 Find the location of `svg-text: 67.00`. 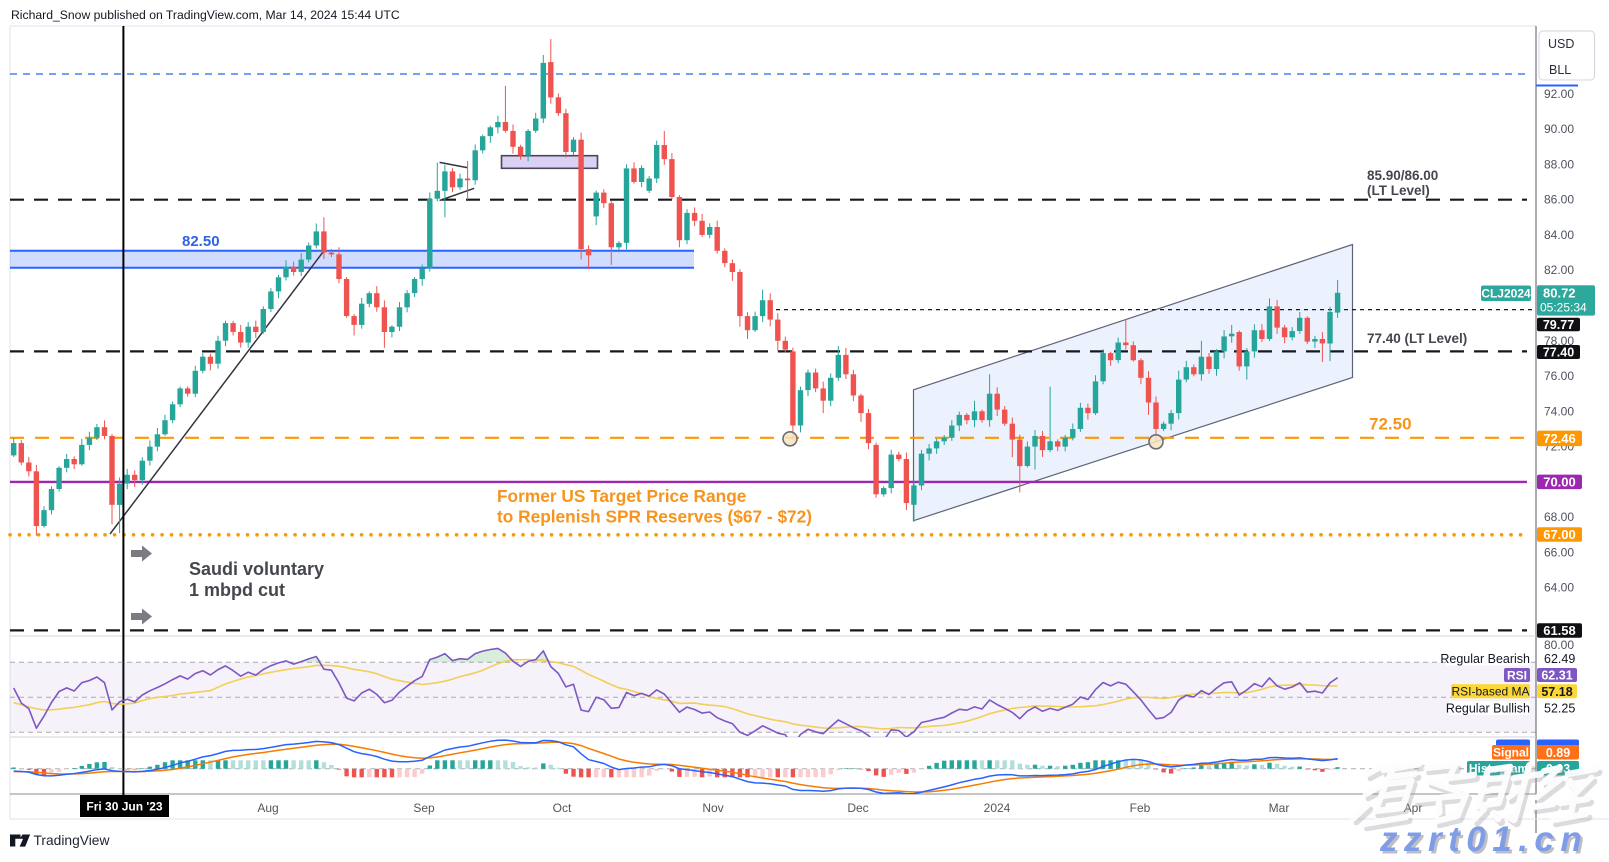

svg-text: 67.00 is located at coordinates (1559, 534).